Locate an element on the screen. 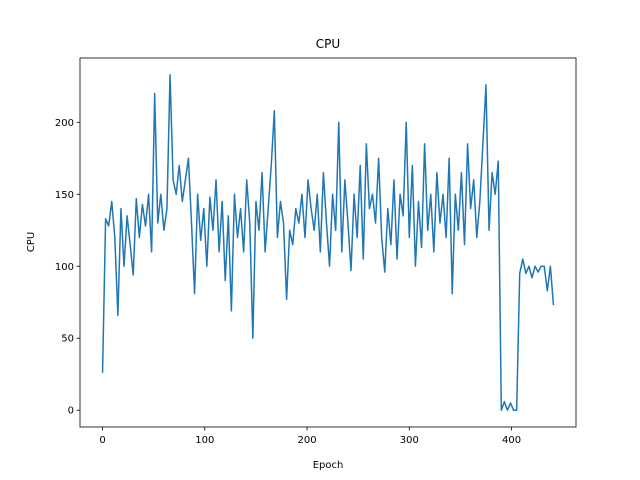 This screenshot has width=640, height=480. y-tick-label: 0 is located at coordinates (71, 411).